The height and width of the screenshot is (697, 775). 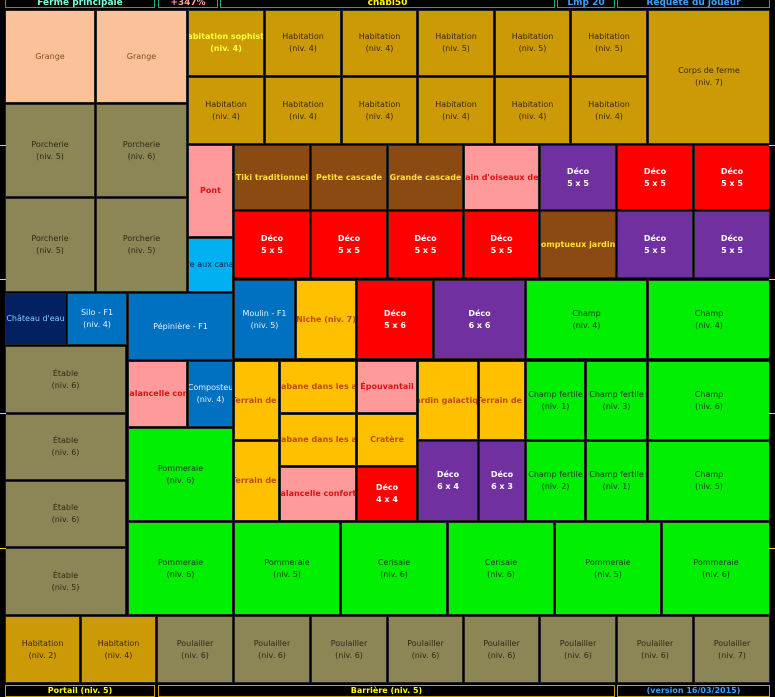 What do you see at coordinates (555, 406) in the screenshot?
I see `tile-level: (niv. 1)` at bounding box center [555, 406].